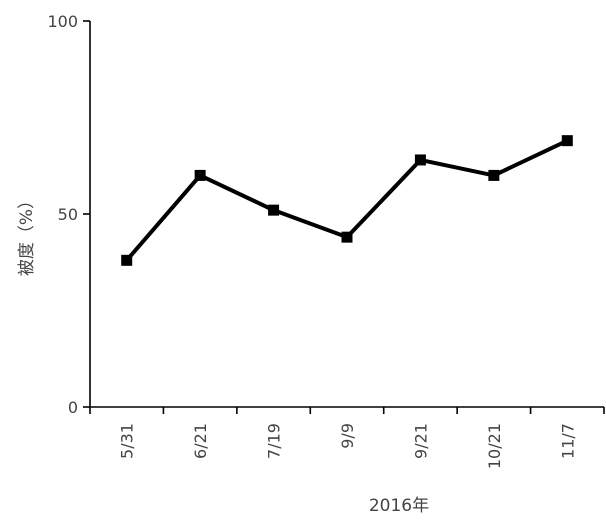  What do you see at coordinates (567, 441) in the screenshot?
I see `x-tick-label: 11/7` at bounding box center [567, 441].